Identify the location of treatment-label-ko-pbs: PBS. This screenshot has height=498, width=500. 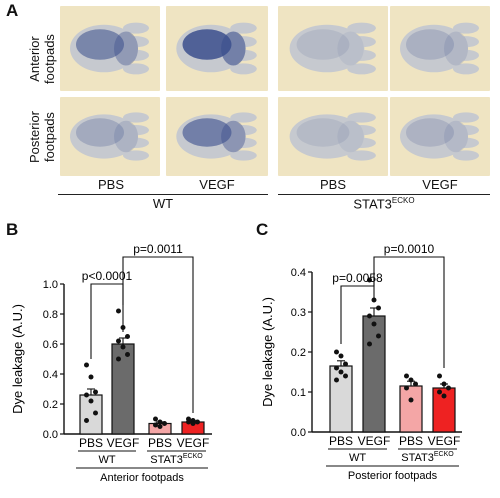
(332, 184).